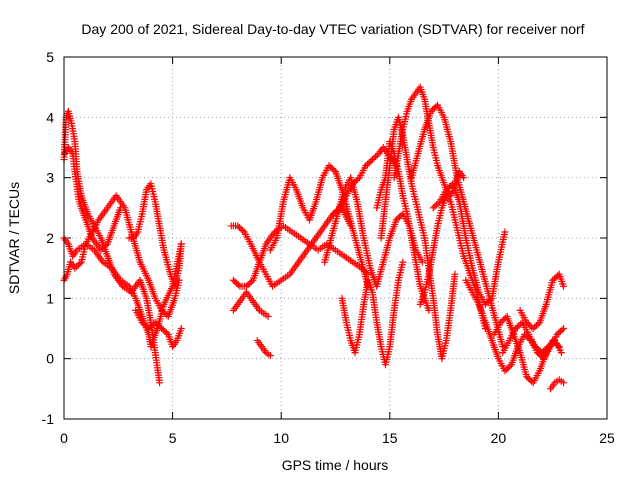 The height and width of the screenshot is (480, 640). What do you see at coordinates (335, 465) in the screenshot?
I see `x-axis-label: GPS time / hours` at bounding box center [335, 465].